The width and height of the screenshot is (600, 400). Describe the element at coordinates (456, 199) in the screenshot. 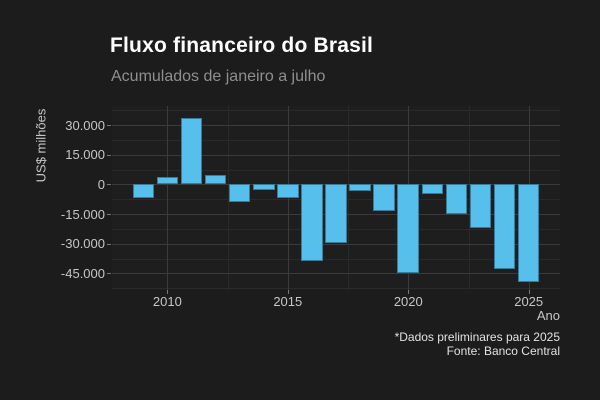

I see `bar-2022` at that location.